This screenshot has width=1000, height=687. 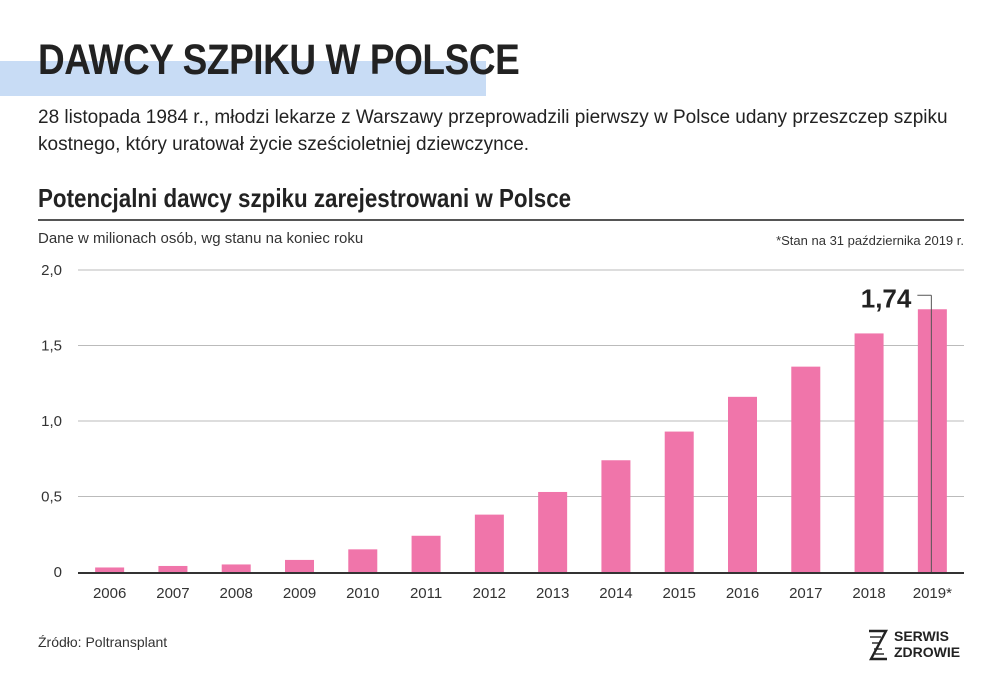 What do you see at coordinates (51, 497) in the screenshot?
I see `y-tick-label: 0,5` at bounding box center [51, 497].